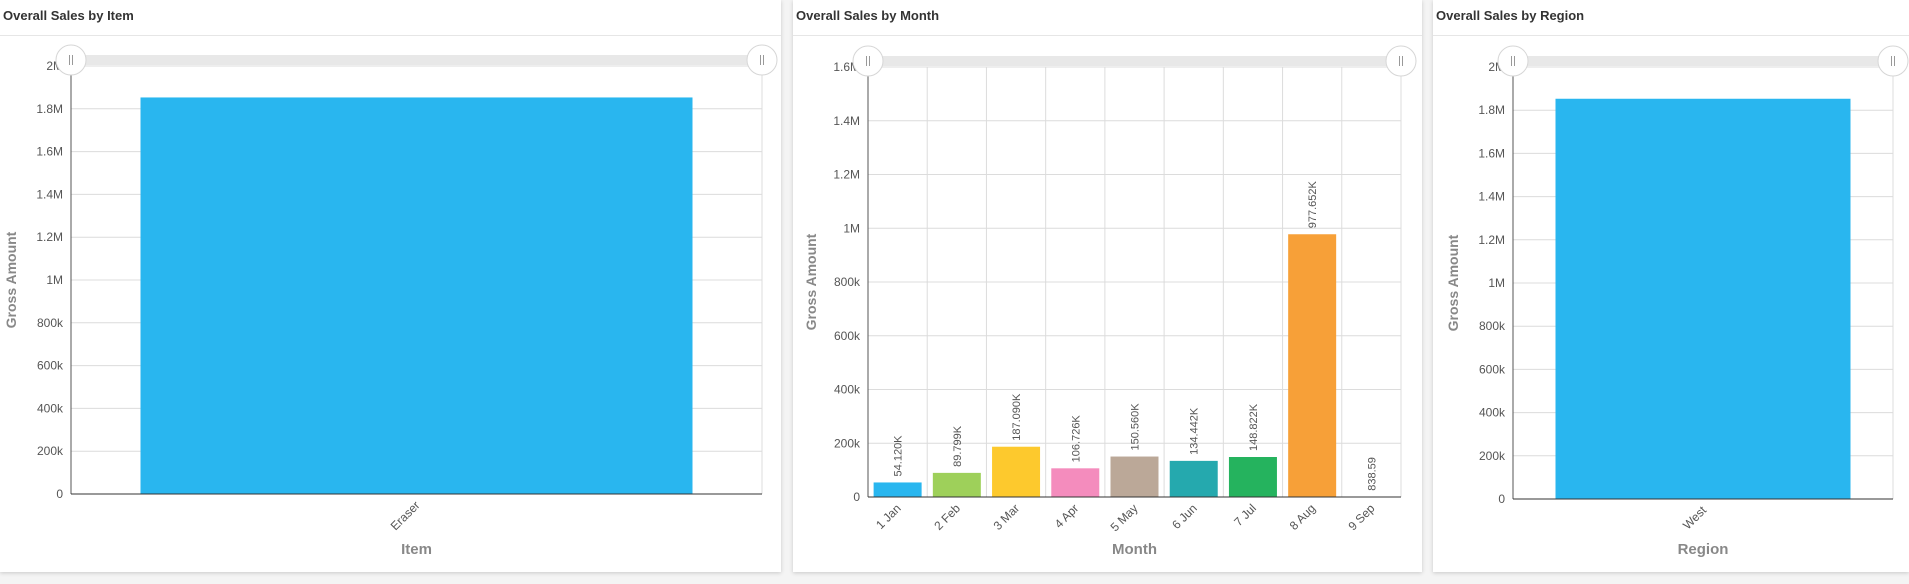 Image resolution: width=1909 pixels, height=584 pixels. I want to click on x-tick-label: 2 Feb, so click(947, 517).